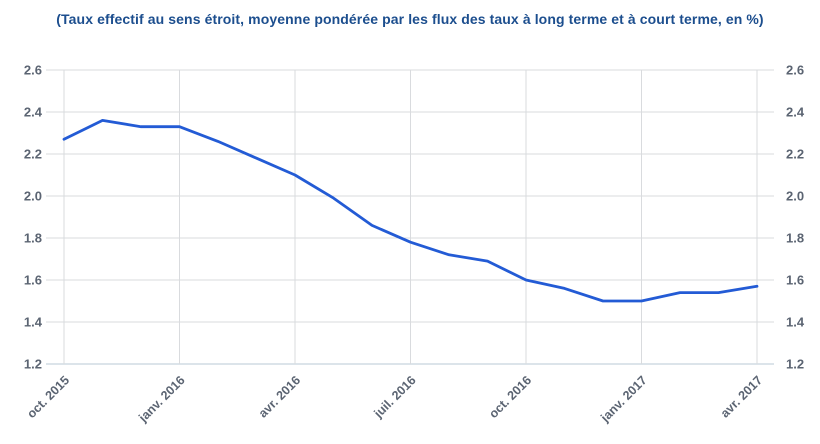 The height and width of the screenshot is (444, 820). Describe the element at coordinates (395, 397) in the screenshot. I see `x-tick-label: juil. 2016` at that location.